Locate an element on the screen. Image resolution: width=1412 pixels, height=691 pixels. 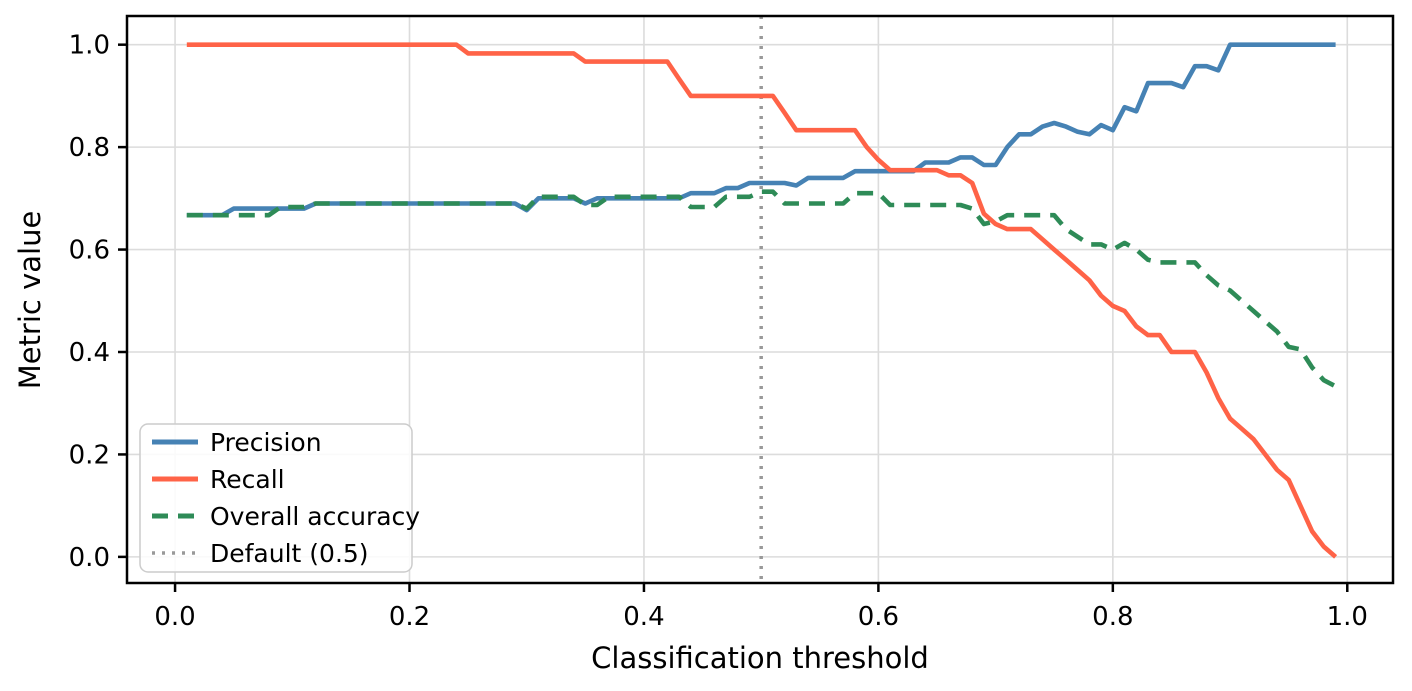
x-tick-label: 0.4 is located at coordinates (643, 617).